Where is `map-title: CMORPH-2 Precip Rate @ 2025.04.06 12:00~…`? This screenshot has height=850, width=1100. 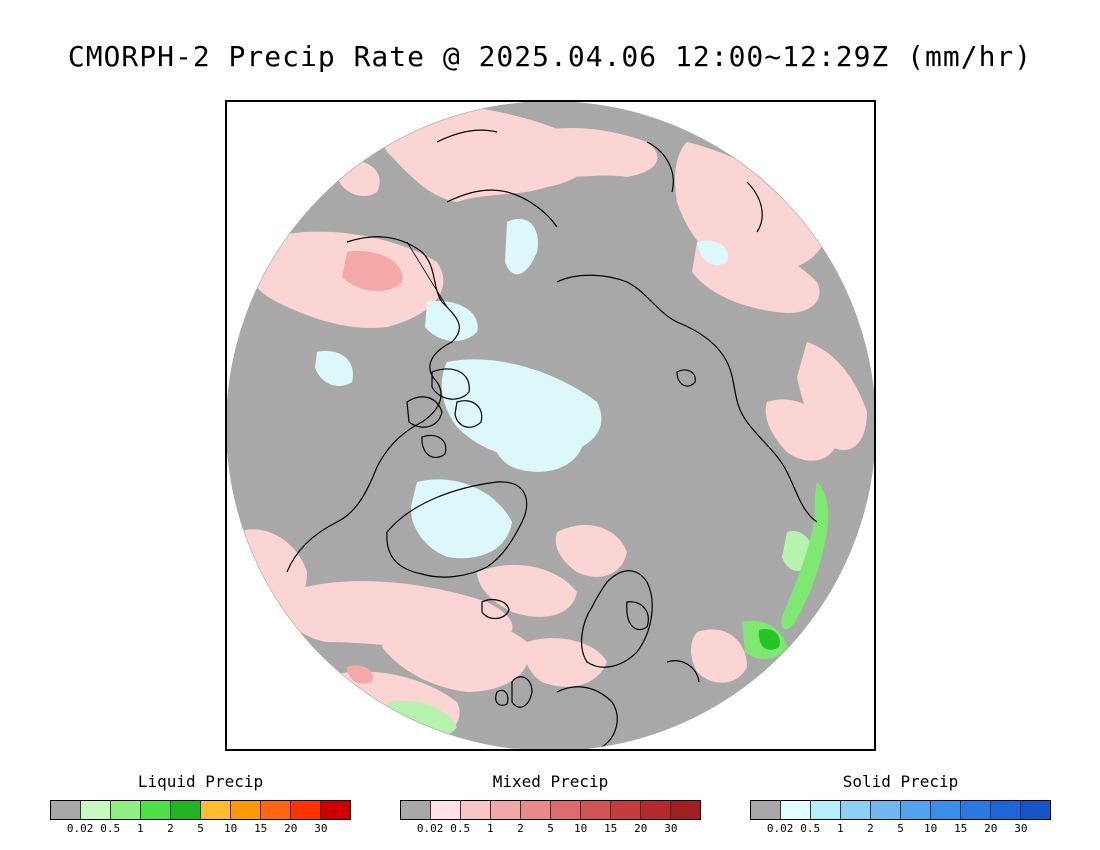
map-title: CMORPH-2 Precip Rate @ 2025.04.06 12:00~… is located at coordinates (550, 56).